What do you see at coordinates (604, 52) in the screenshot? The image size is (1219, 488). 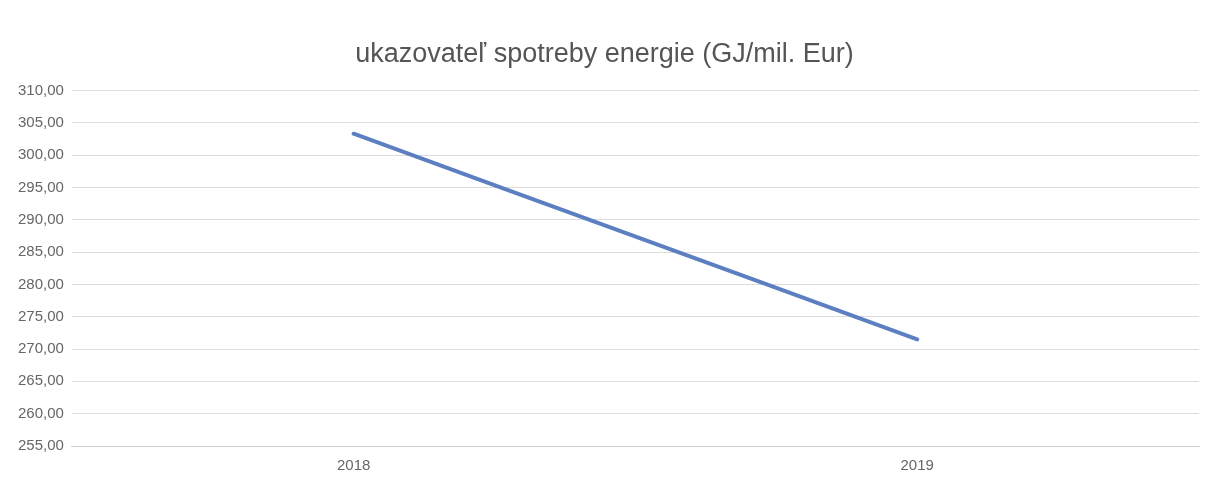 I see `chart-title: ukazovateľ spotreby energie (GJ/mil. Eur)` at bounding box center [604, 52].